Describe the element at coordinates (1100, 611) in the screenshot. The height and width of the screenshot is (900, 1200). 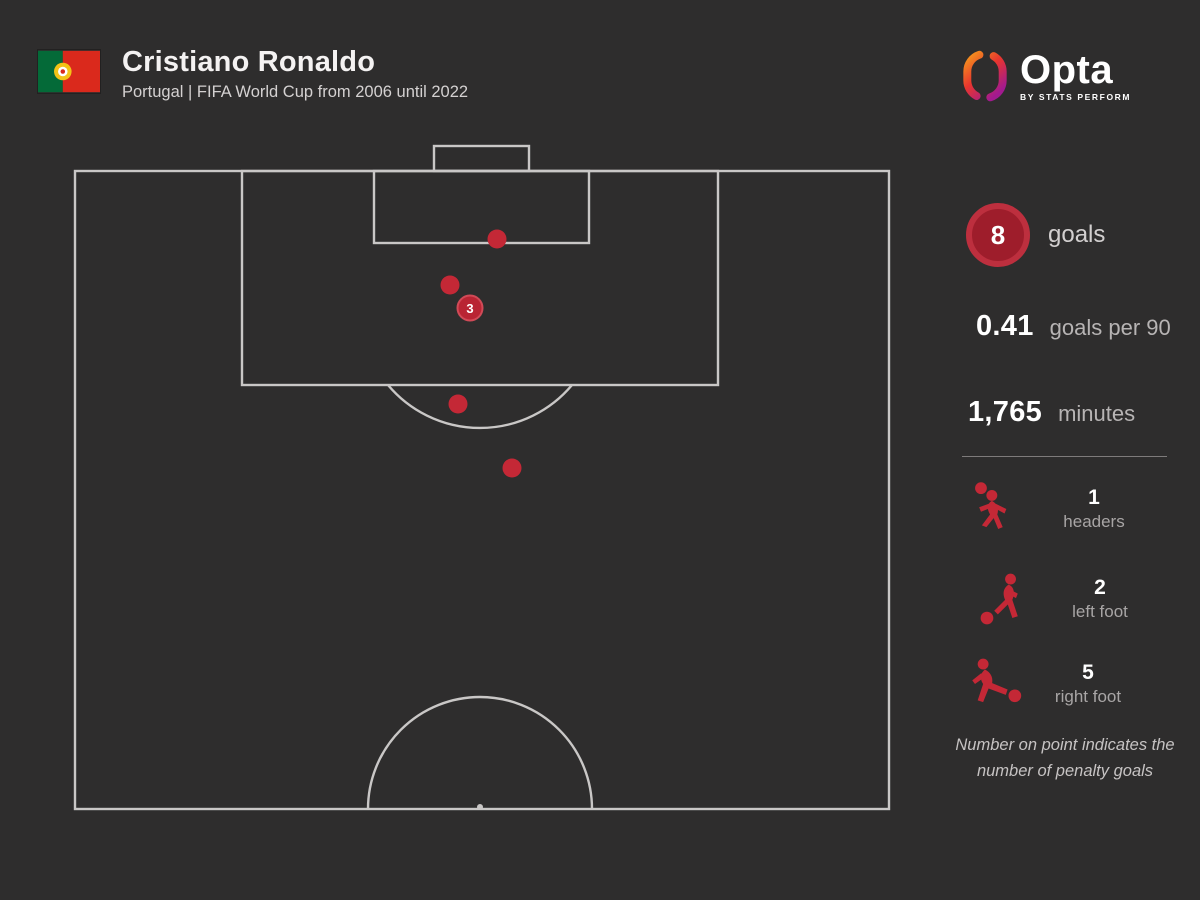
I see `left-foot-label: left foot` at that location.